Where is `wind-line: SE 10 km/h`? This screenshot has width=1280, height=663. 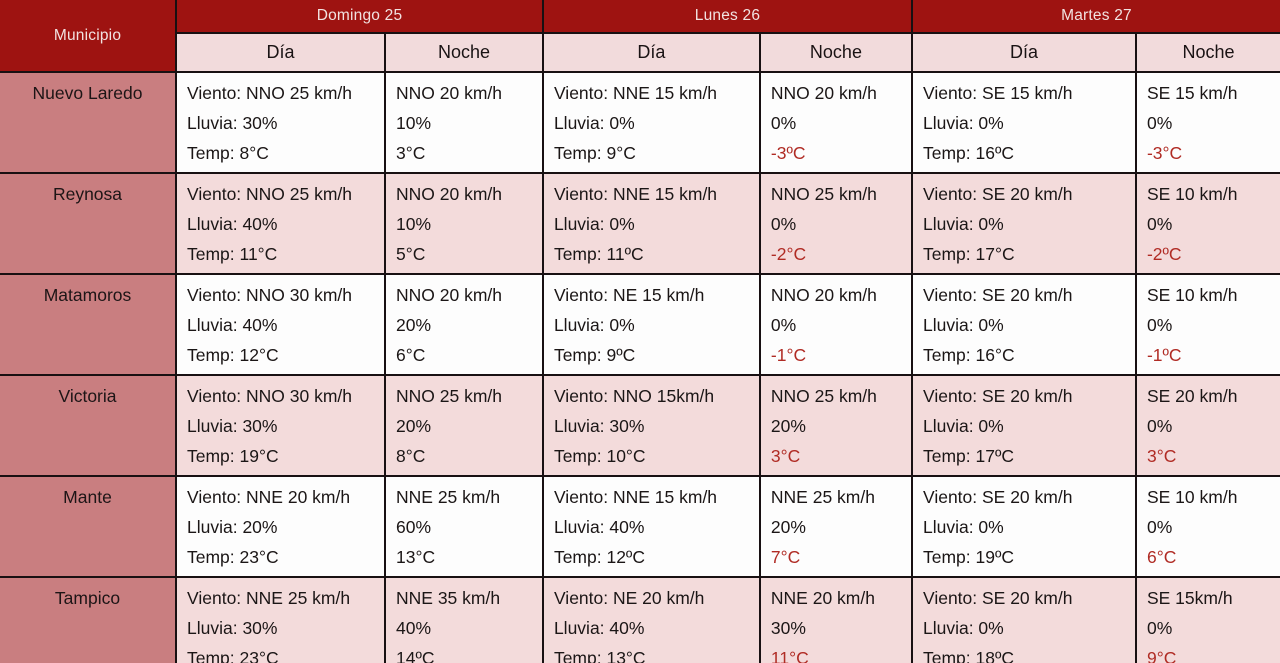
wind-line: SE 10 km/h is located at coordinates (1192, 295).